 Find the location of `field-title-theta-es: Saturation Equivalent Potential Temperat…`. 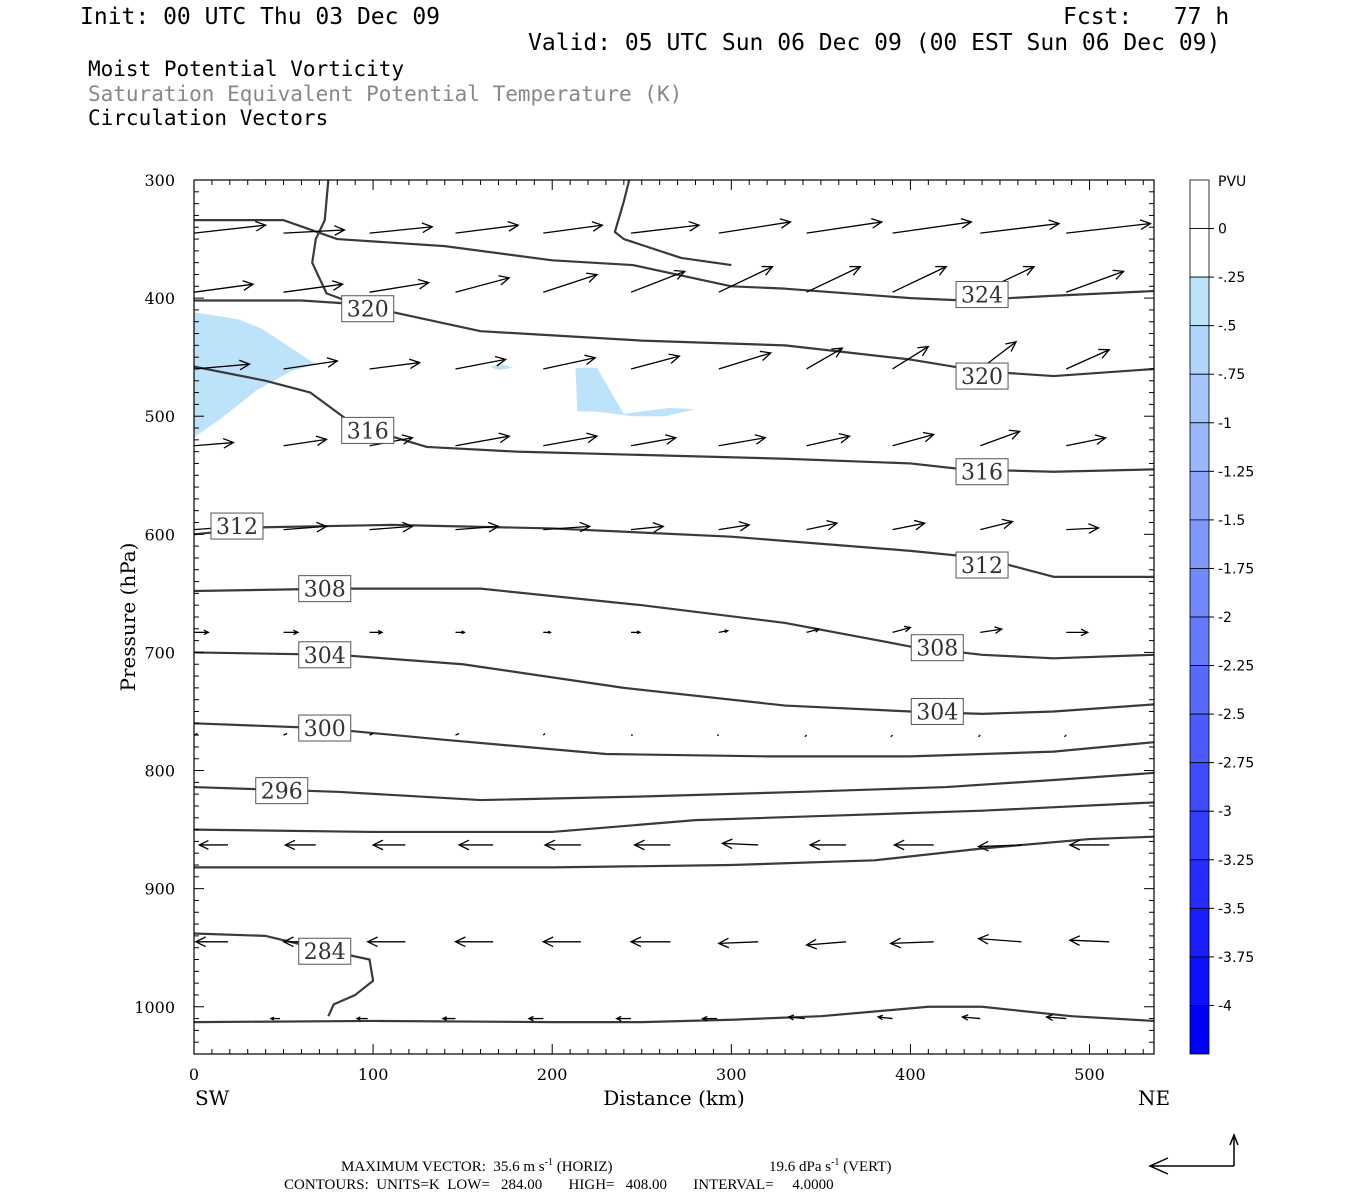

field-title-theta-es: Saturation Equivalent Potential Temperat… is located at coordinates (385, 94).